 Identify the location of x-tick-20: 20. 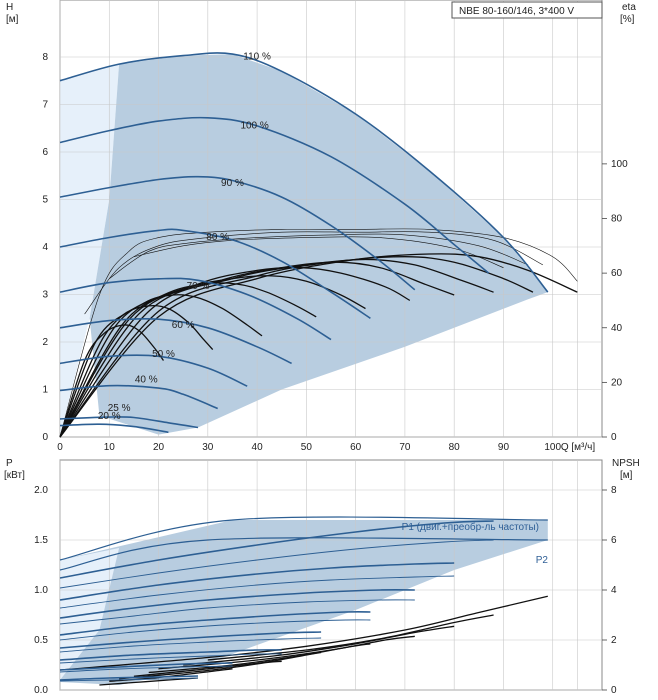
(159, 447).